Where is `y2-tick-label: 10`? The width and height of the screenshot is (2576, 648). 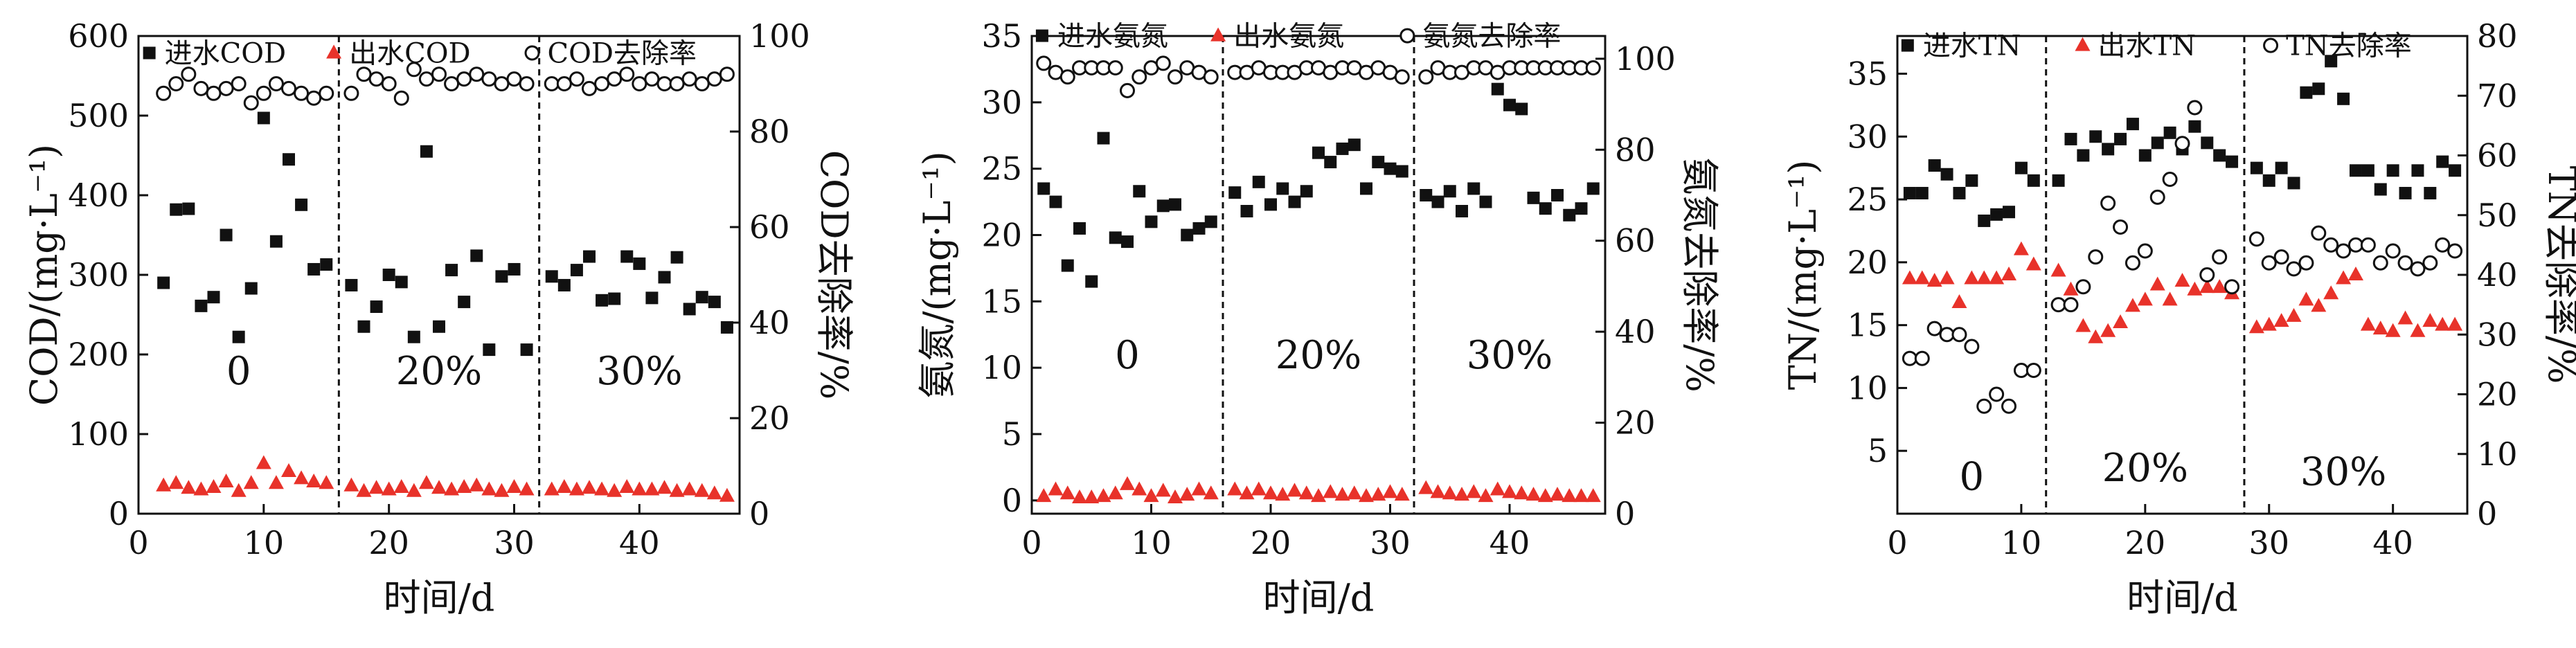
y2-tick-label: 10 is located at coordinates (2497, 454).